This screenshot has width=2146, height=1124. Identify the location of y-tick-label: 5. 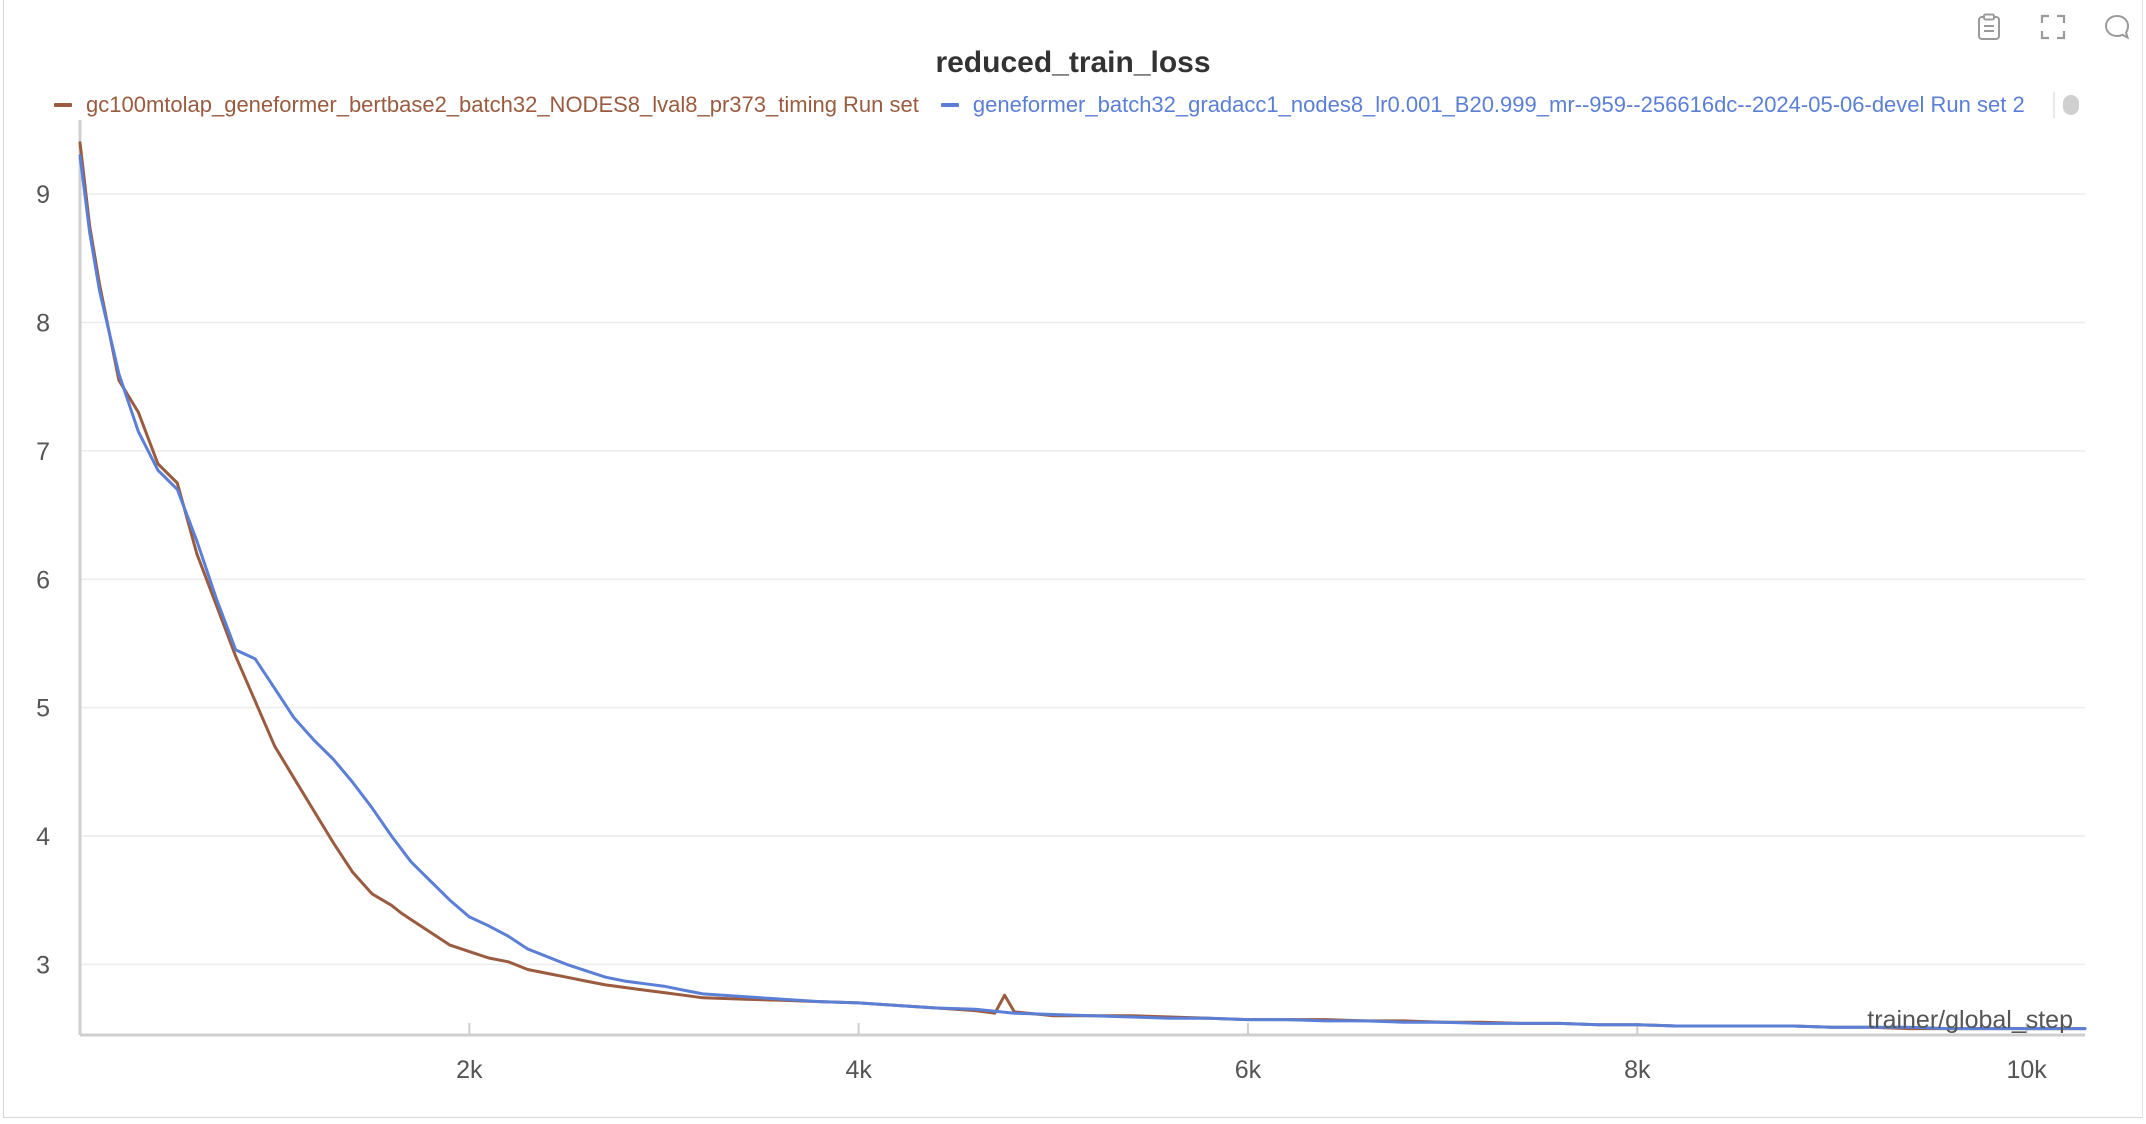
(43, 709).